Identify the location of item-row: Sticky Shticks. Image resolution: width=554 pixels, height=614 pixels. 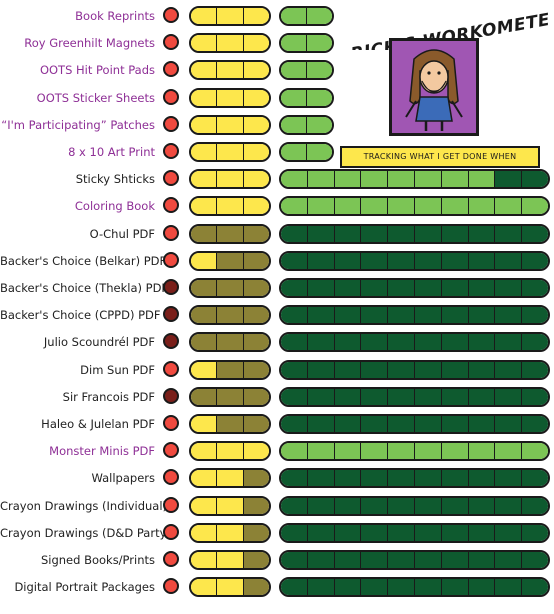
(277, 179).